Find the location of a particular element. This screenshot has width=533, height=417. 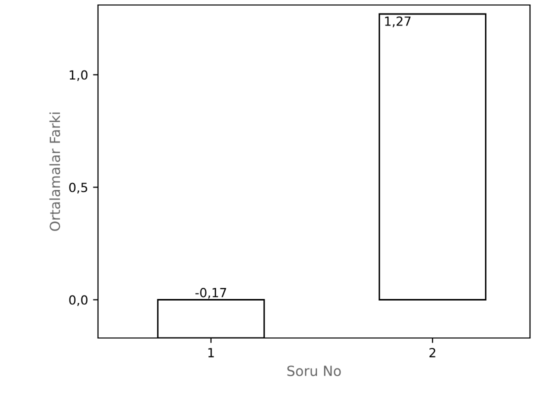

x-tick-label: 2 is located at coordinates (432, 353).